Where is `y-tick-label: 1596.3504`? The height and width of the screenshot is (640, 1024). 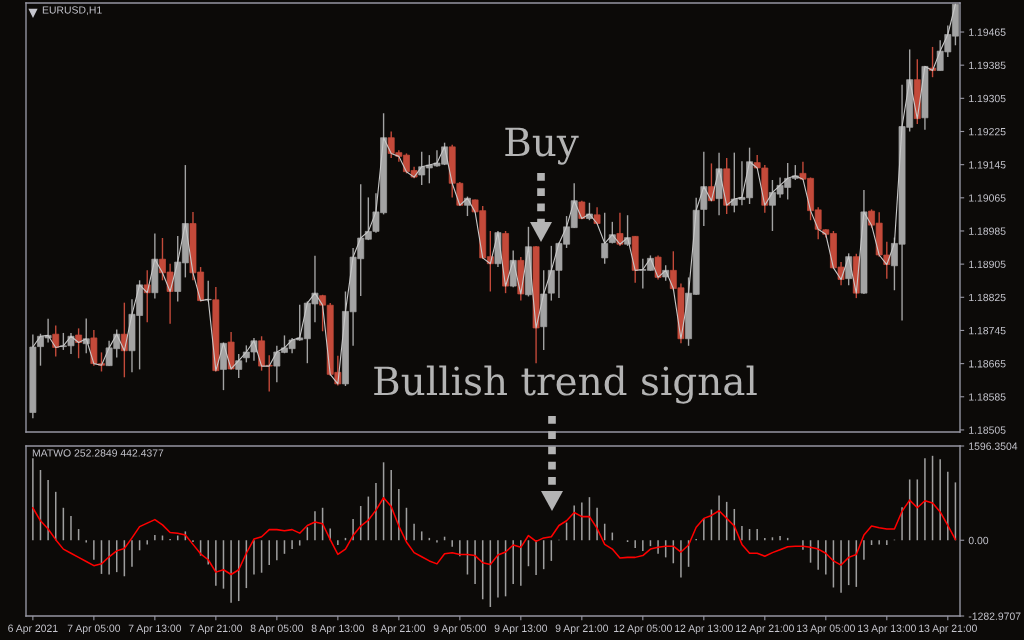 y-tick-label: 1596.3504 is located at coordinates (993, 446).